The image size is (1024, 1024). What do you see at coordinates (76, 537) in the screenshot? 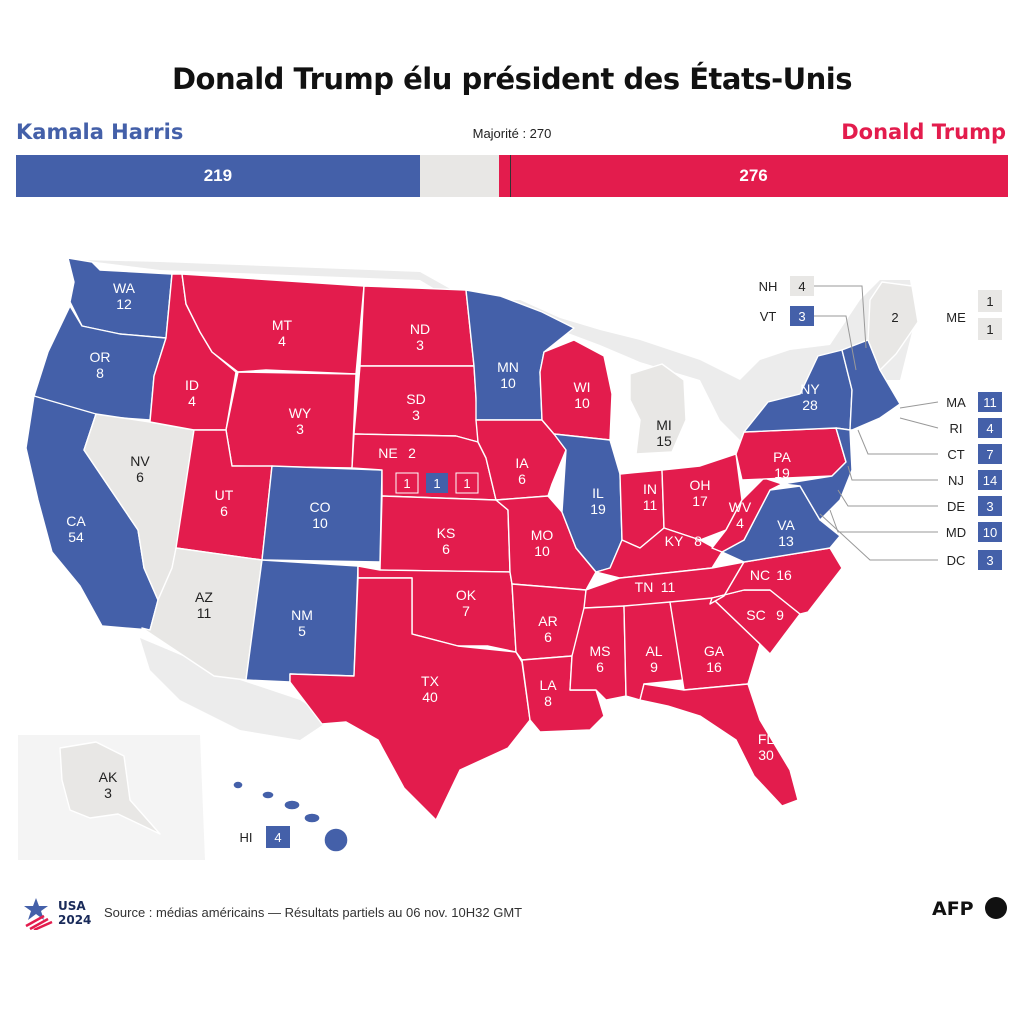
I see `state-ev-ca: 54` at bounding box center [76, 537].